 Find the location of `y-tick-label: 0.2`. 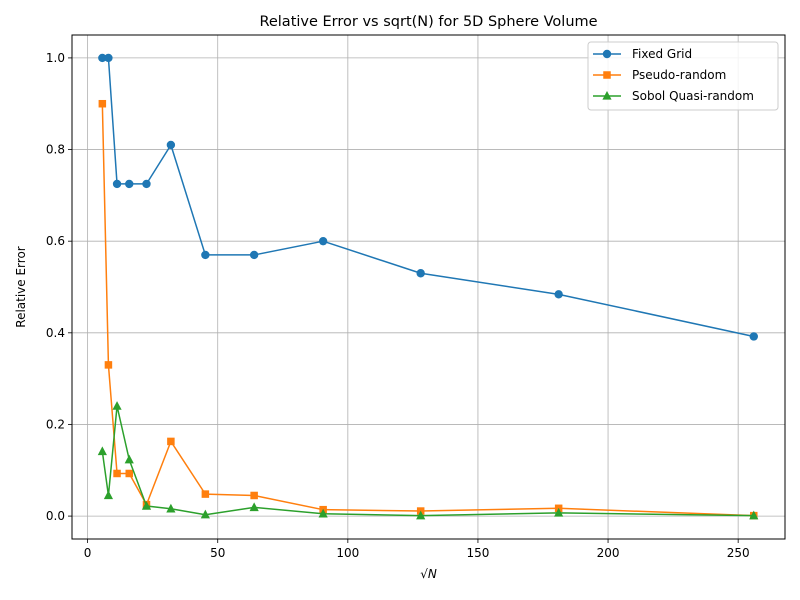

y-tick-label: 0.2 is located at coordinates (55, 424).